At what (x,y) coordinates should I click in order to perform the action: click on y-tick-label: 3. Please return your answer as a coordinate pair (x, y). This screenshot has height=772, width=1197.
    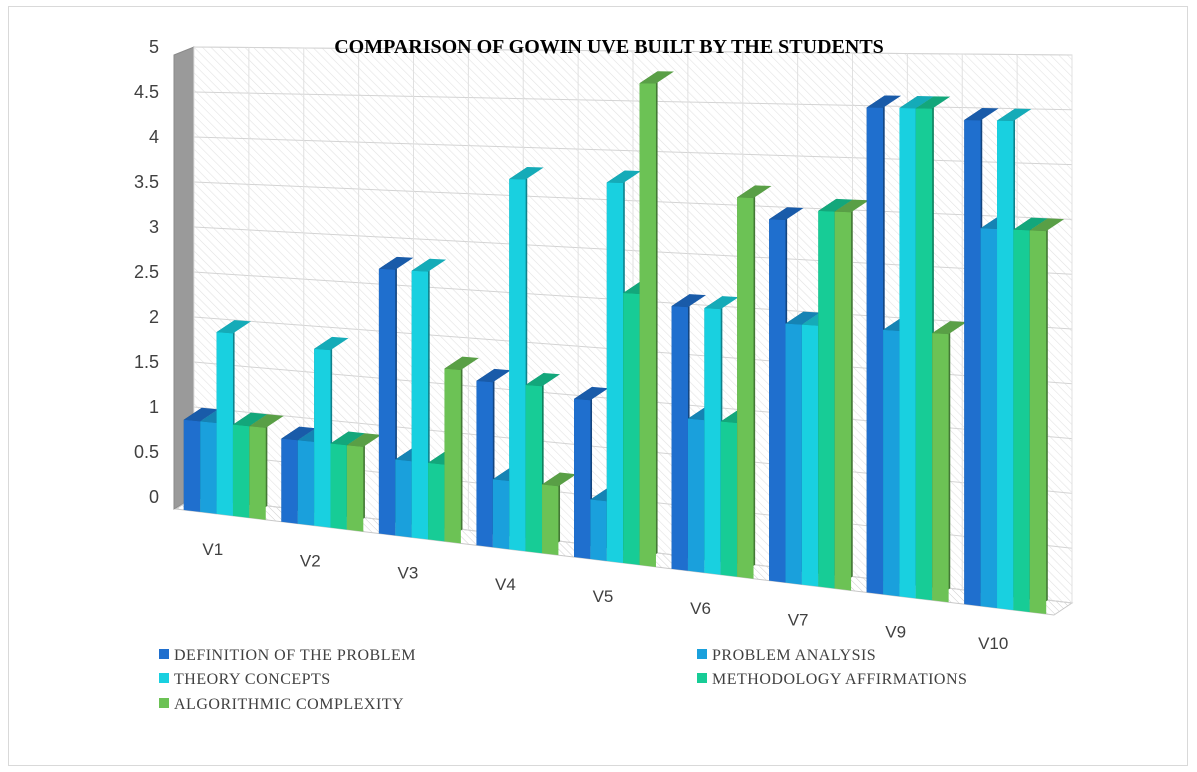
    Looking at the image, I should click on (154, 227).